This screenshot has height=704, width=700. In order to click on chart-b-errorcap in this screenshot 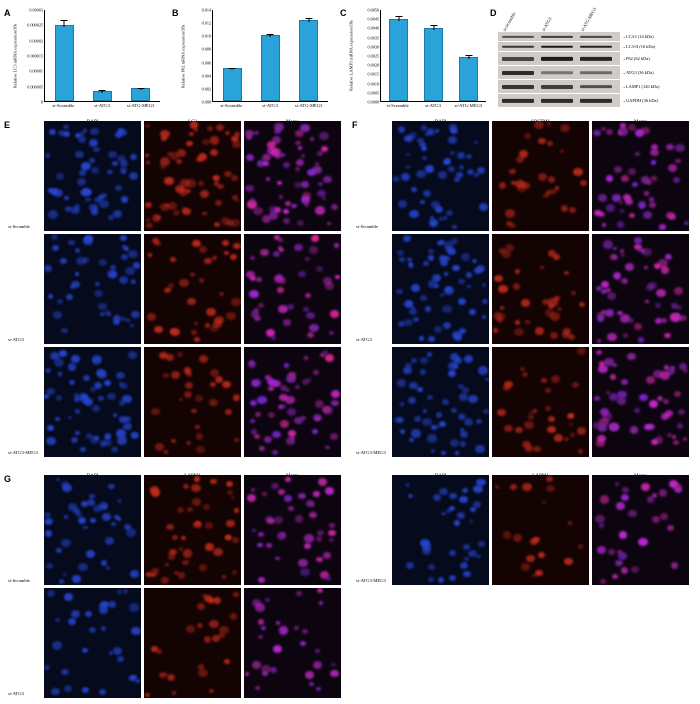, I will do `click(270, 34)`.